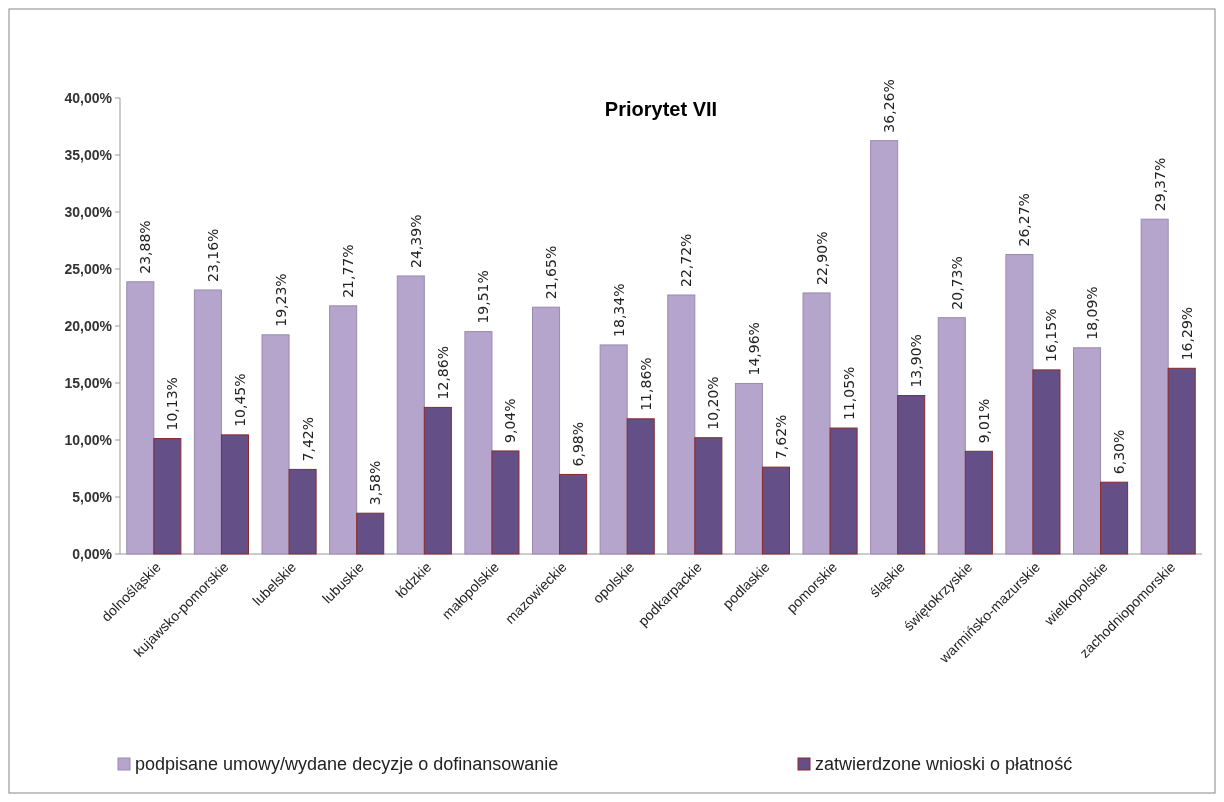 This screenshot has width=1224, height=802. Describe the element at coordinates (442, 373) in the screenshot. I see `data-label: 12,86%` at that location.